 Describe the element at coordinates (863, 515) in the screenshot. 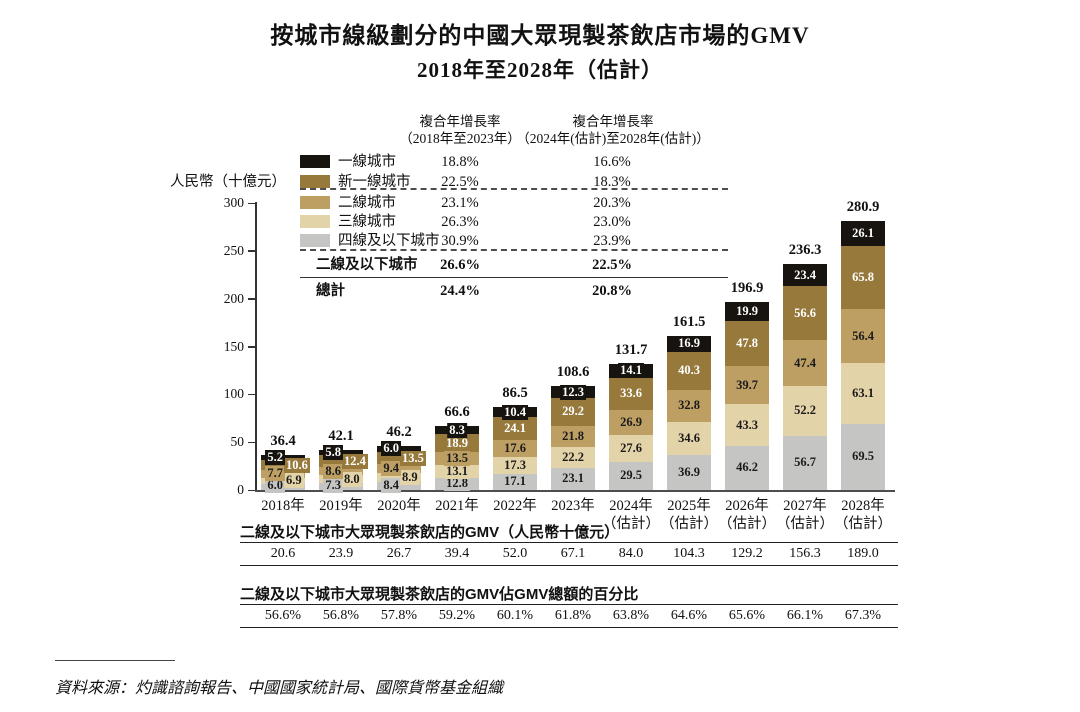

I see `x-axis-label-2028年: 2028年 （估計）` at that location.